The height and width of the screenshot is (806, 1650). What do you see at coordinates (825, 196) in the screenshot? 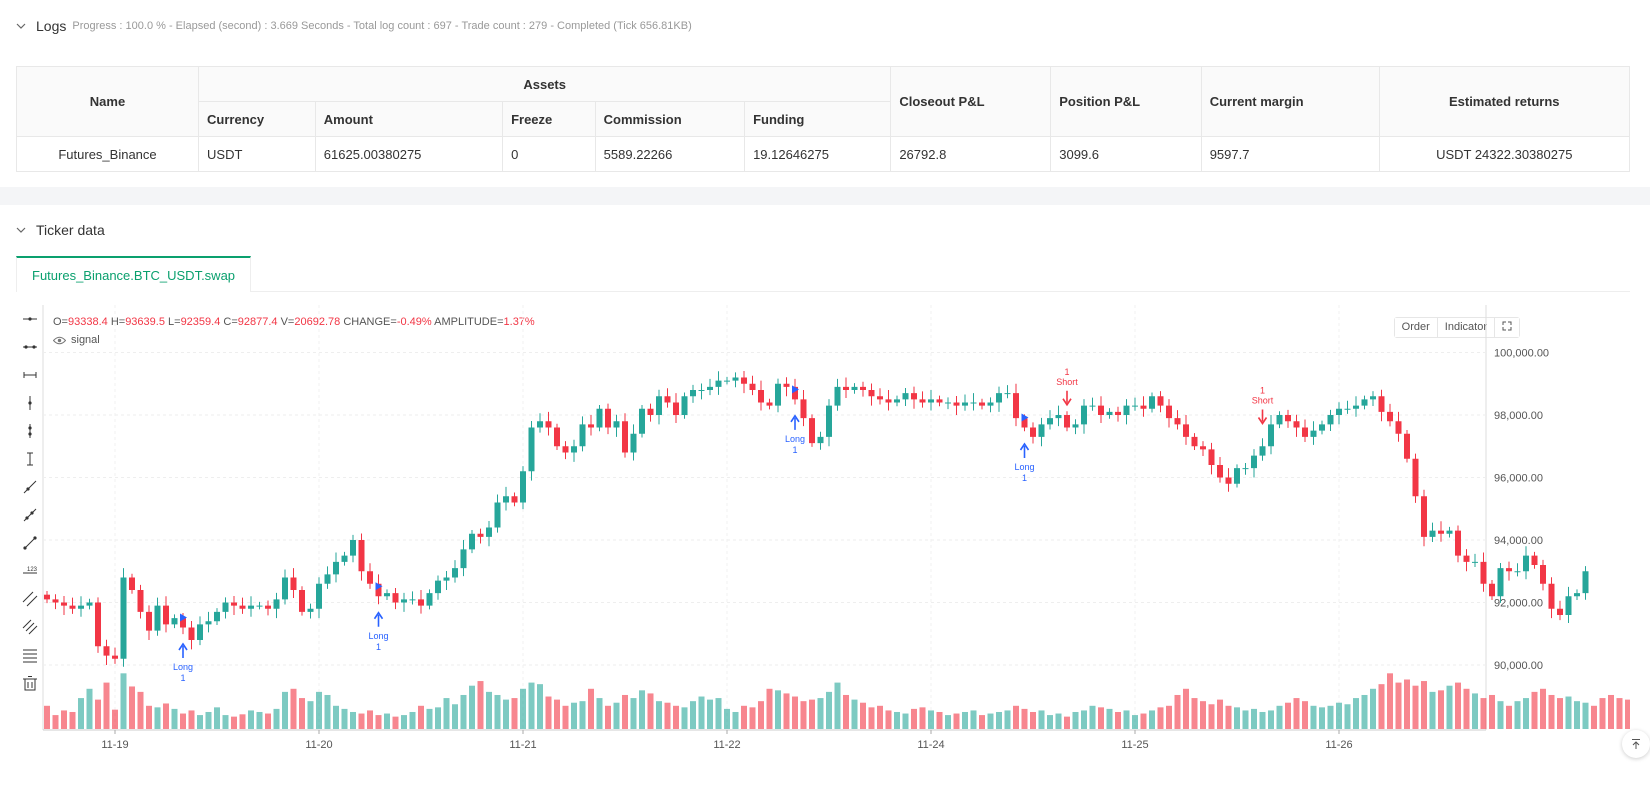
I see `section-divider` at bounding box center [825, 196].